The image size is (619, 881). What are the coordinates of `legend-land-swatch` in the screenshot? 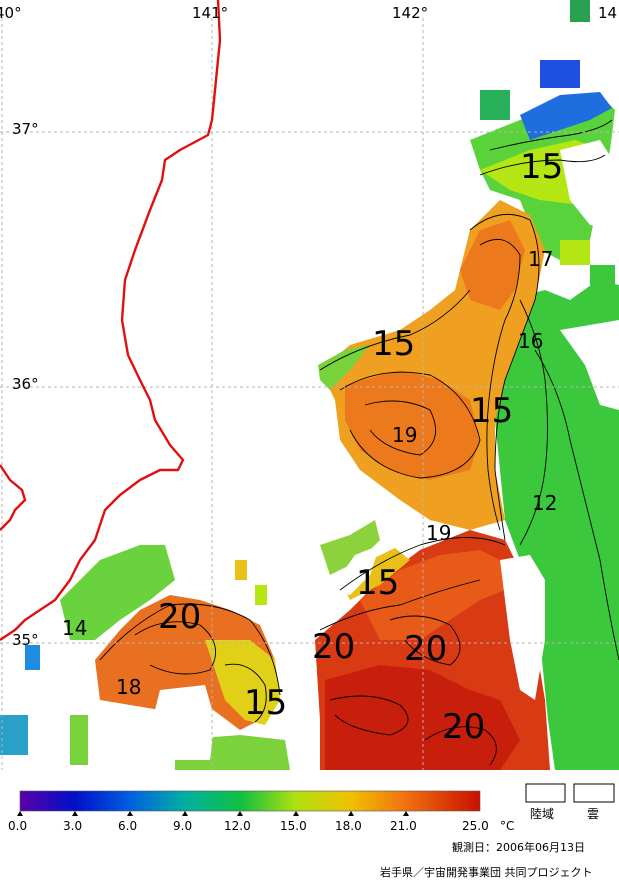 It's located at (545, 793).